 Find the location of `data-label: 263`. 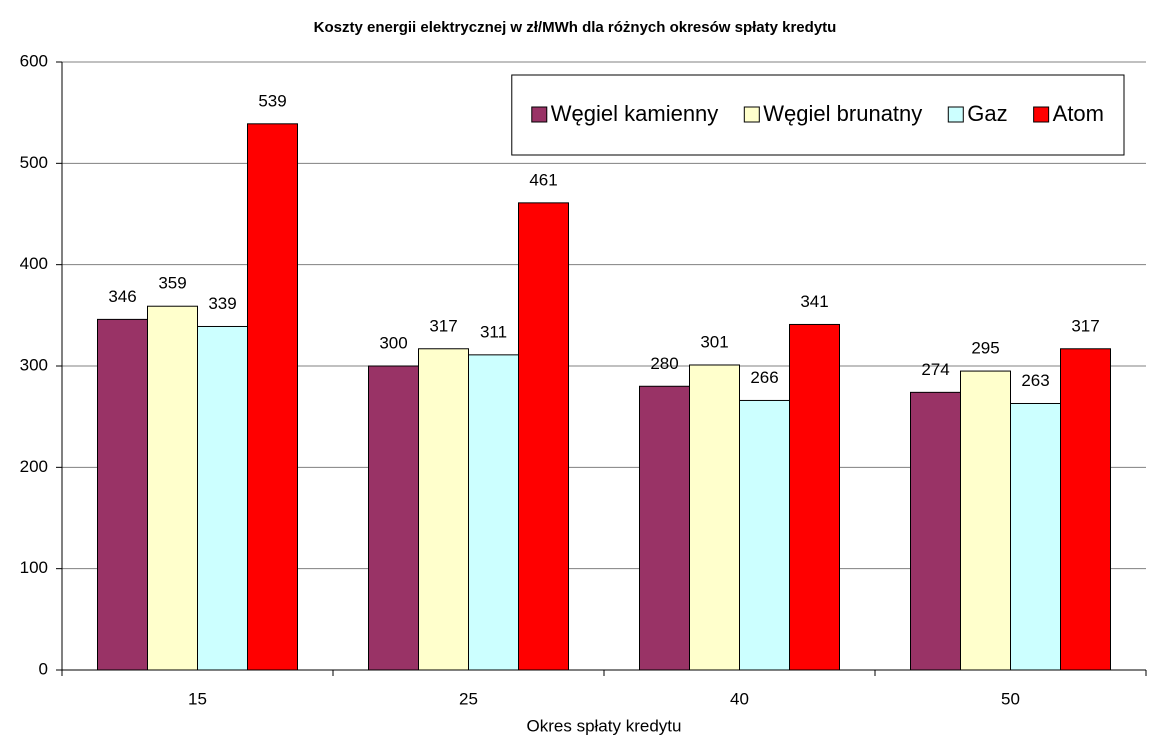

data-label: 263 is located at coordinates (1035, 380).